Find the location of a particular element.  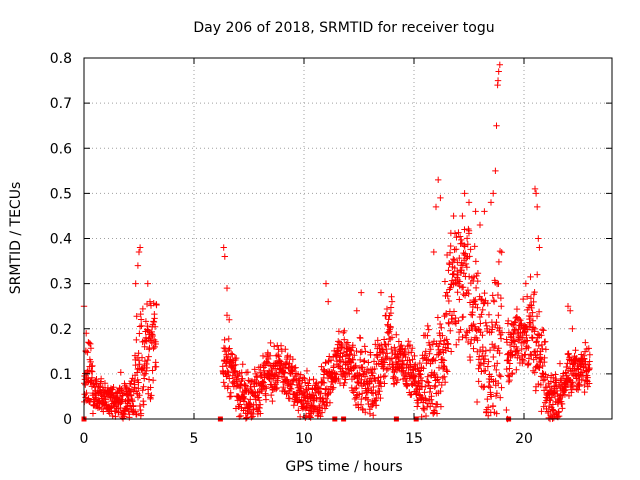

y-tick-label: 0.1 is located at coordinates (61, 375).